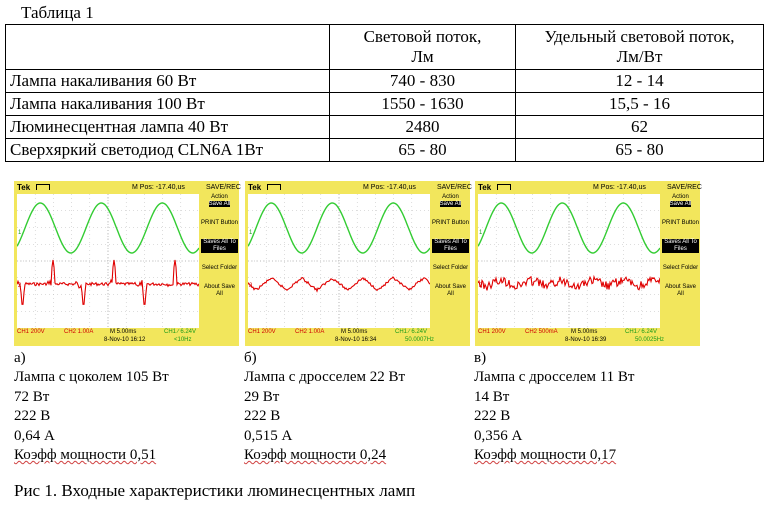 Image resolution: width=772 pixels, height=509 pixels. Describe the element at coordinates (91, 377) in the screenshot. I see `description-line: Лампа с цоколем 105 Вт` at that location.